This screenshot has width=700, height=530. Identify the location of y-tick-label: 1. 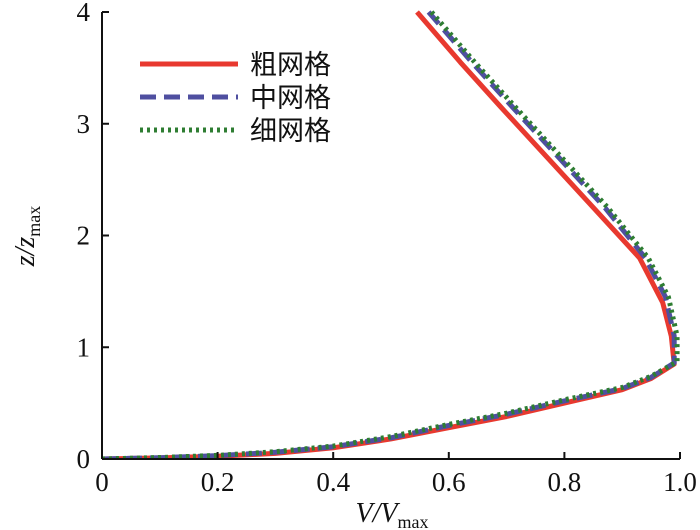
(84, 347).